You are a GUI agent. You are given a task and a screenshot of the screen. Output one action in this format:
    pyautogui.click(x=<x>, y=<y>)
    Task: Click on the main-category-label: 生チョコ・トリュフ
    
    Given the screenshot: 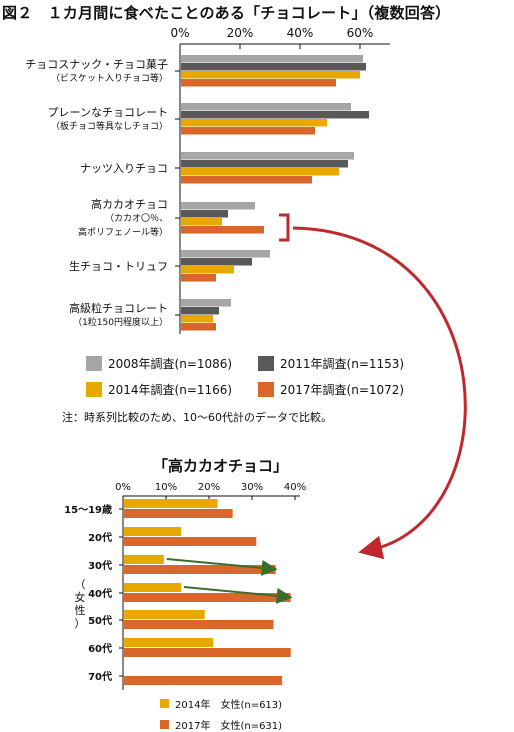 What is the action you would take?
    pyautogui.click(x=118, y=266)
    